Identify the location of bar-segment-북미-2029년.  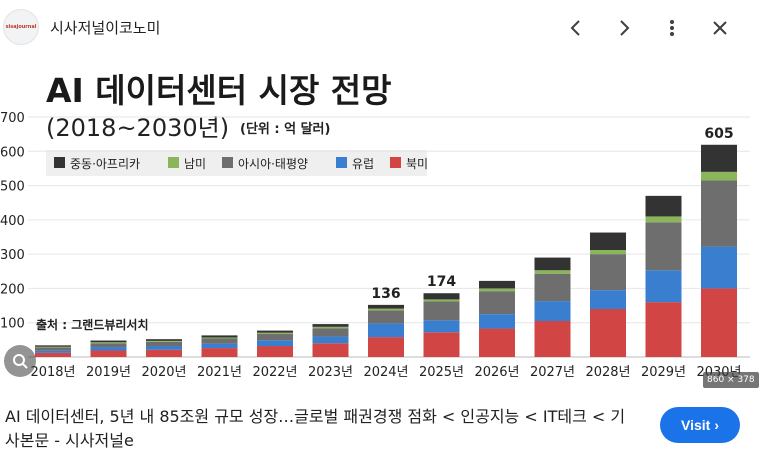
(663, 329).